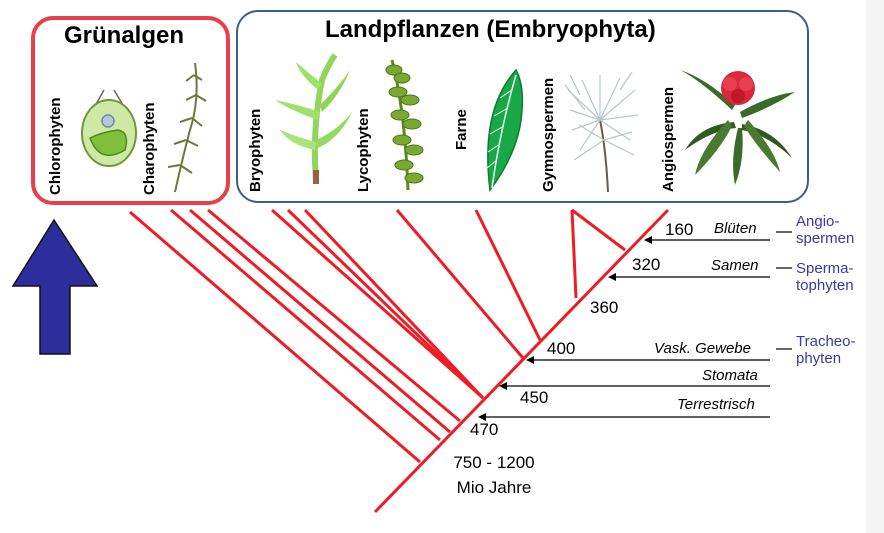 Image resolution: width=884 pixels, height=533 pixels. Describe the element at coordinates (735, 228) in the screenshot. I see `trait-bluten: Blüten` at that location.